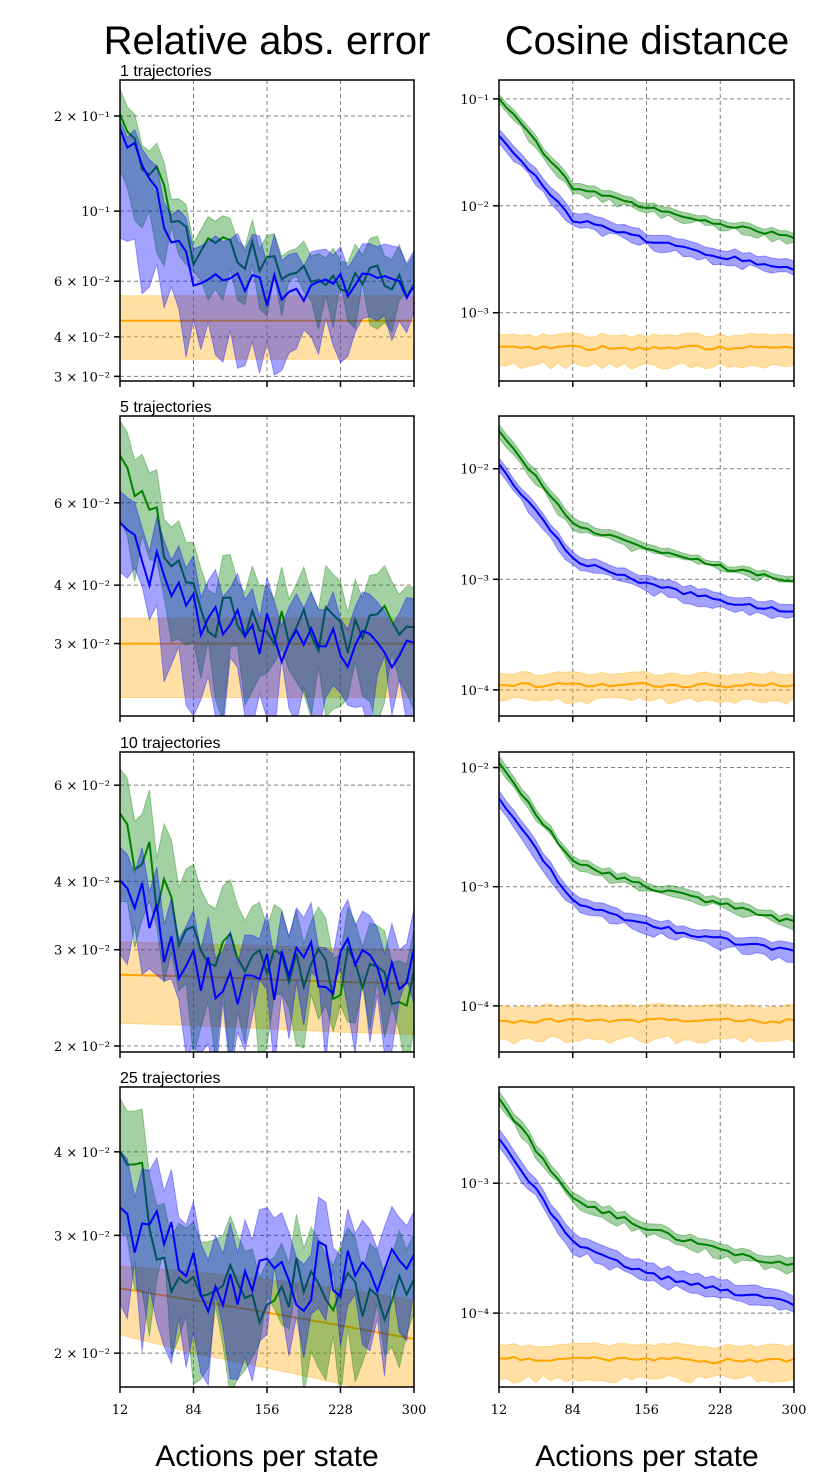 The image size is (832, 1482). What do you see at coordinates (166, 71) in the screenshot?
I see `row-label: 1 trajectories` at bounding box center [166, 71].